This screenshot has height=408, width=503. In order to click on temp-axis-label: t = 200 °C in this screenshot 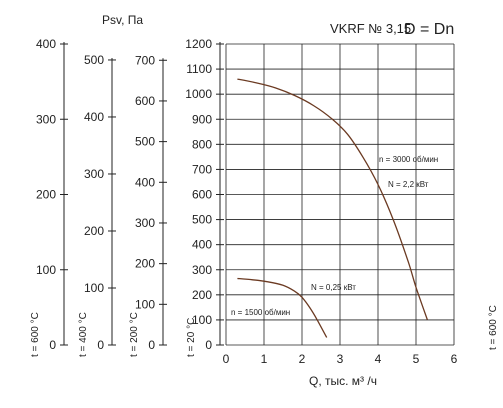, I will do `click(134, 334)`.